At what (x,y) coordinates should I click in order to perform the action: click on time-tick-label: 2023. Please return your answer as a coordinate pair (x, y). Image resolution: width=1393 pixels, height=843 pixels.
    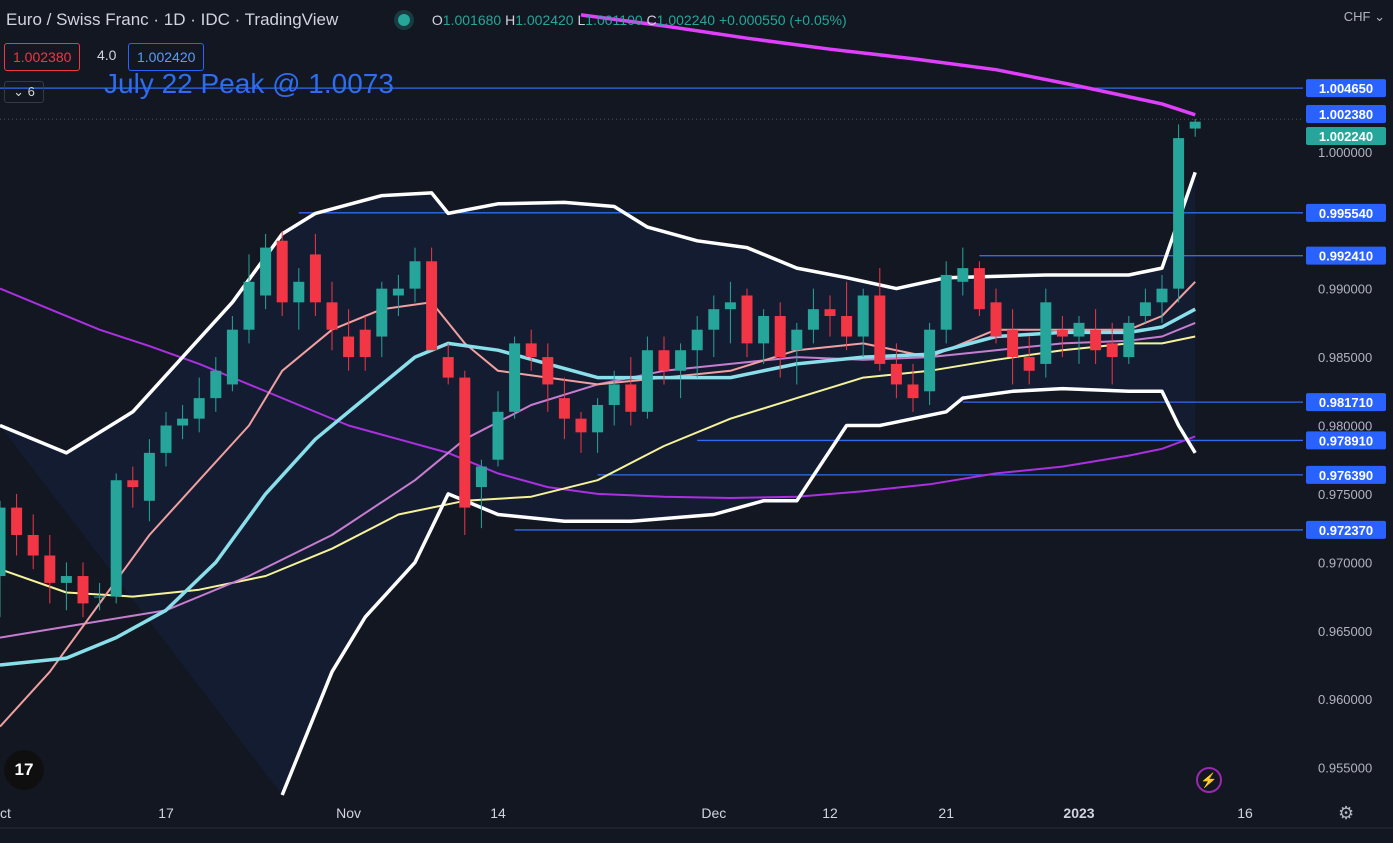
    Looking at the image, I should click on (1078, 813).